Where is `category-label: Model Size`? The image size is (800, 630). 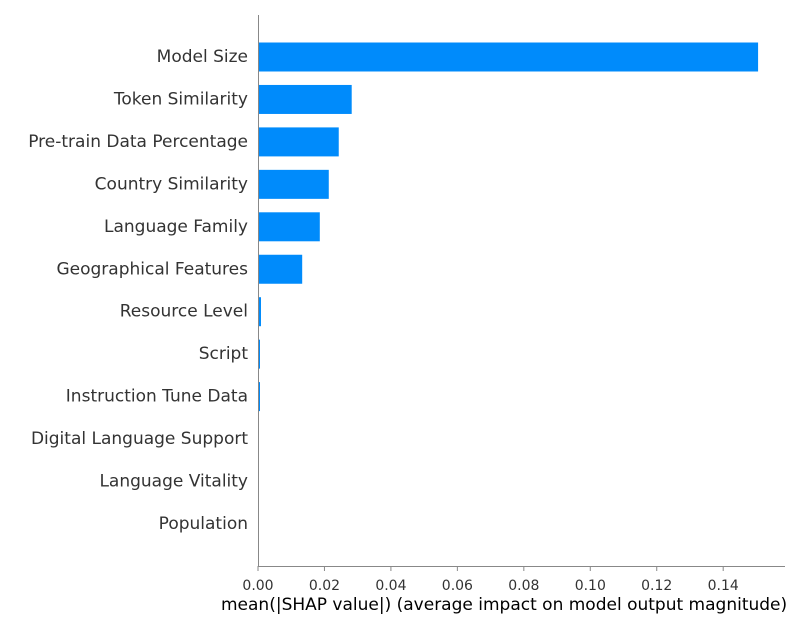
category-label: Model Size is located at coordinates (202, 57).